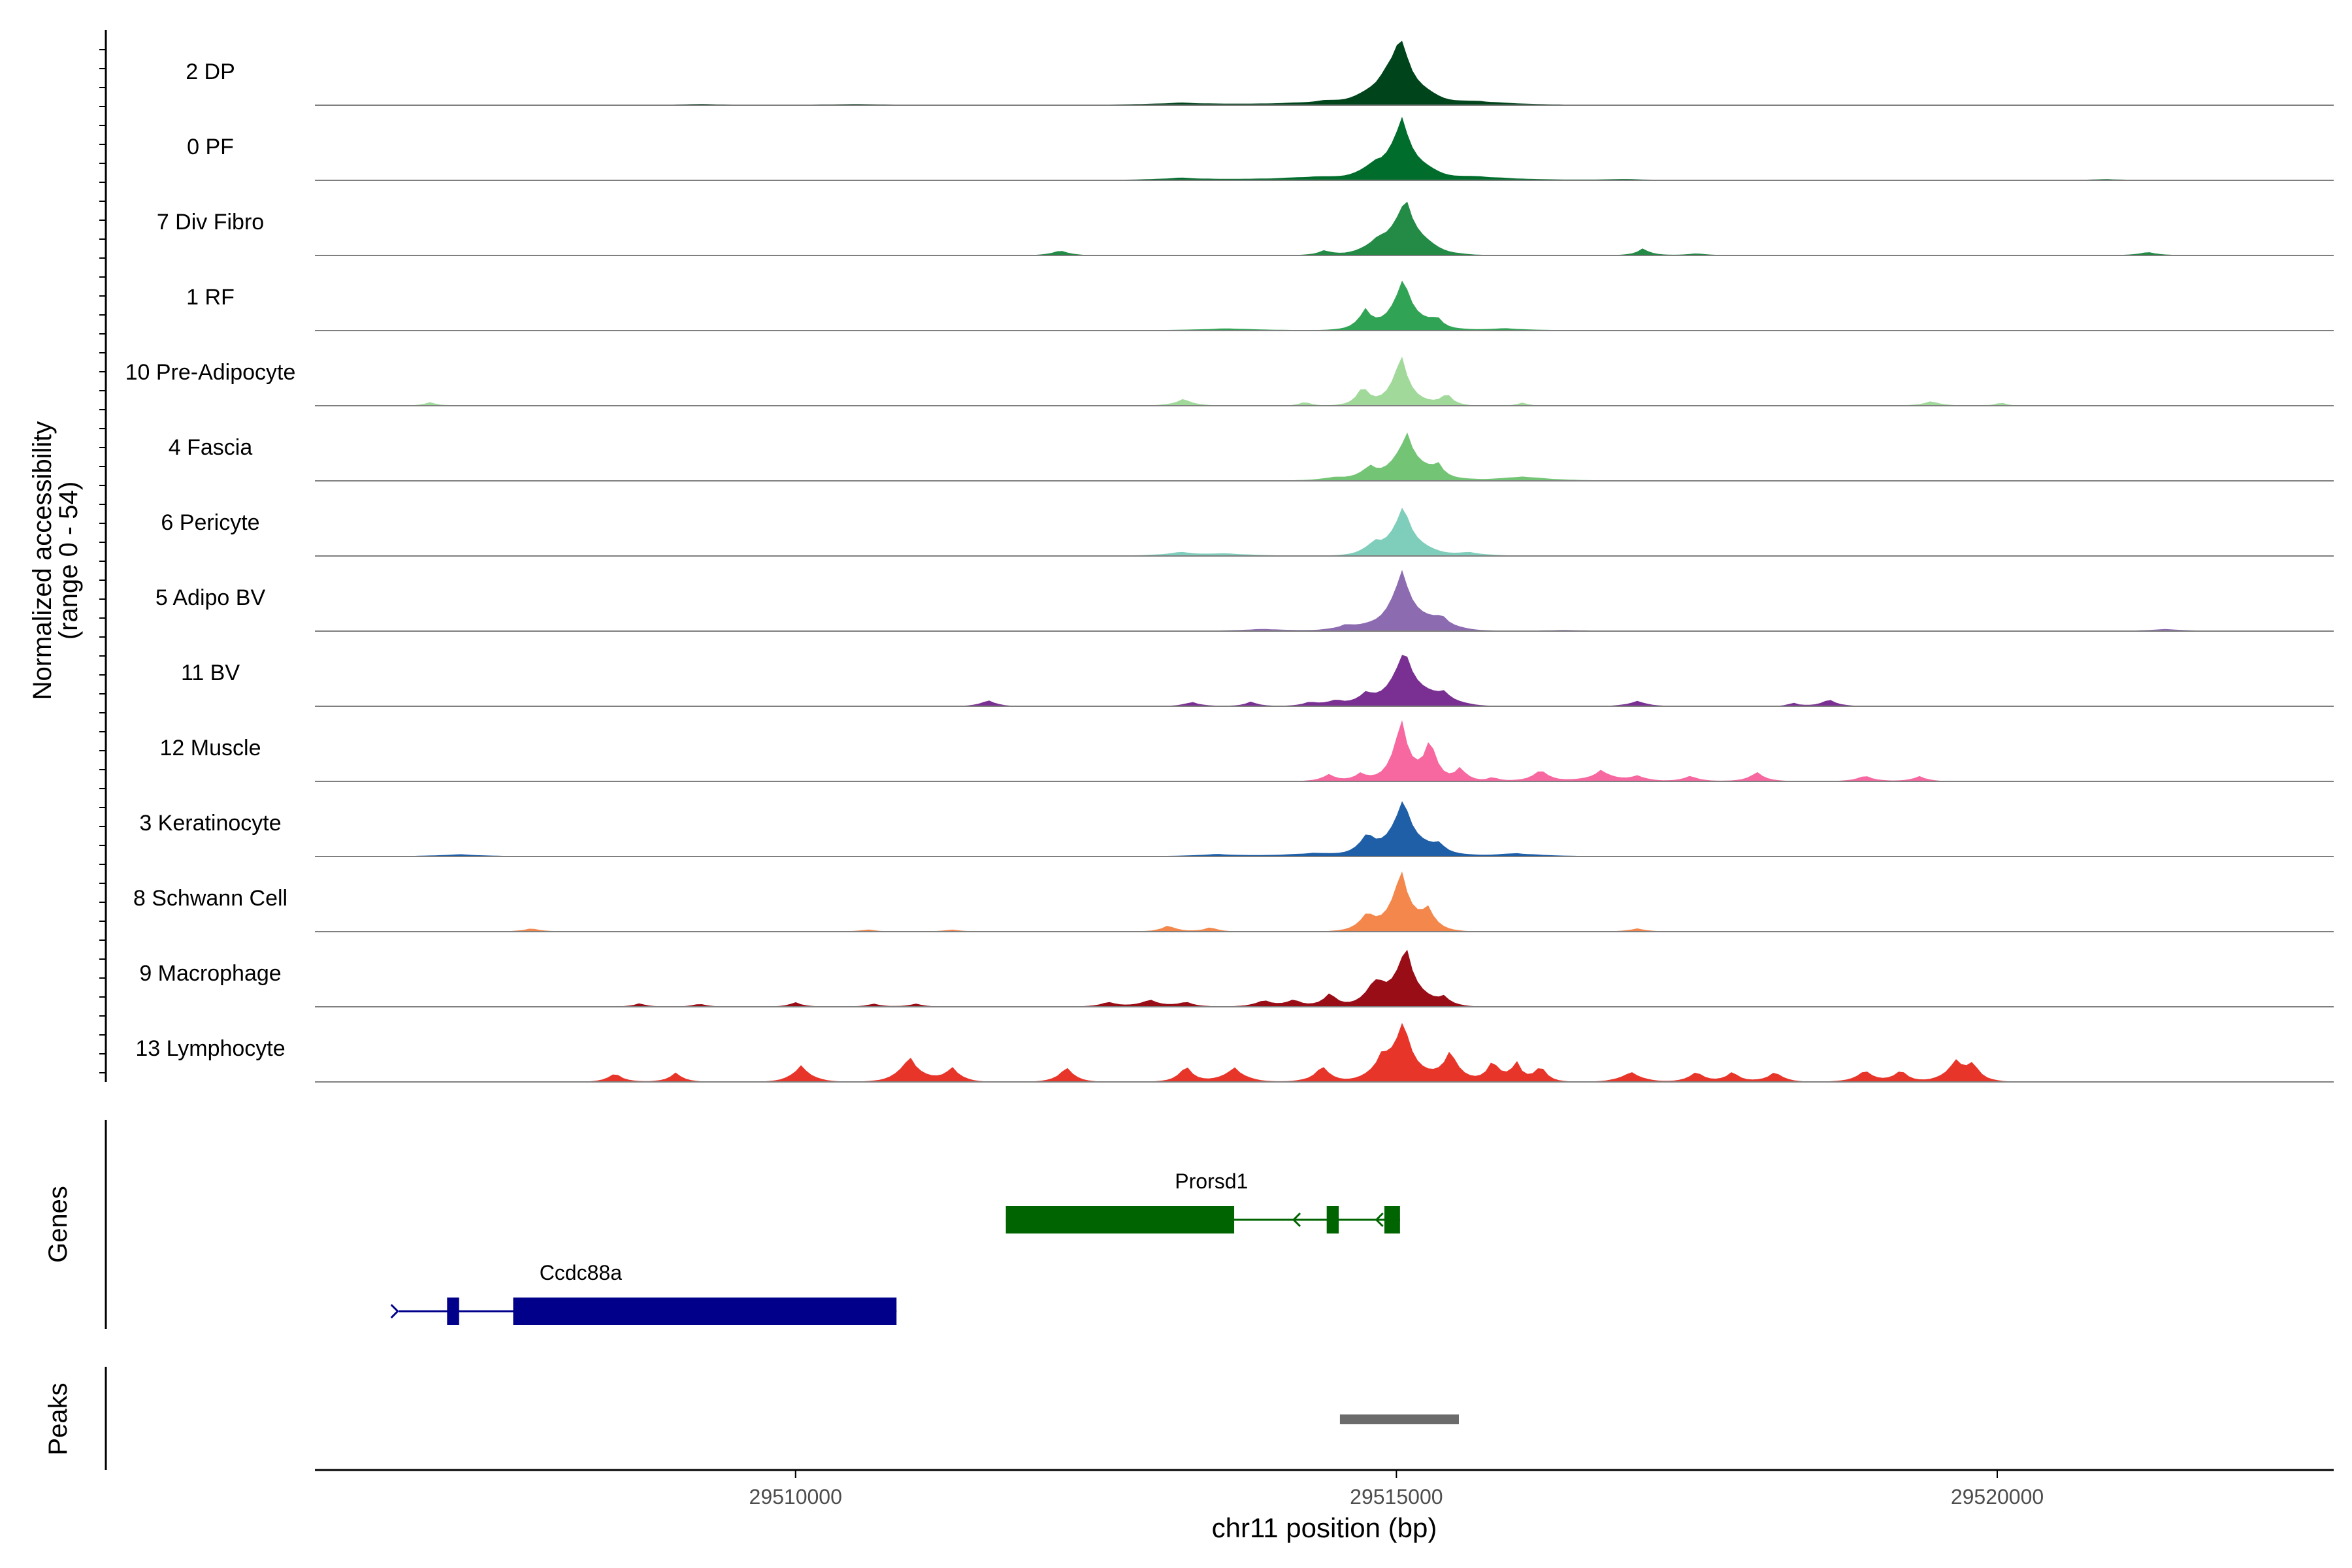  Describe the element at coordinates (210, 222) in the screenshot. I see `track-label: 7 Div Fibro` at that location.